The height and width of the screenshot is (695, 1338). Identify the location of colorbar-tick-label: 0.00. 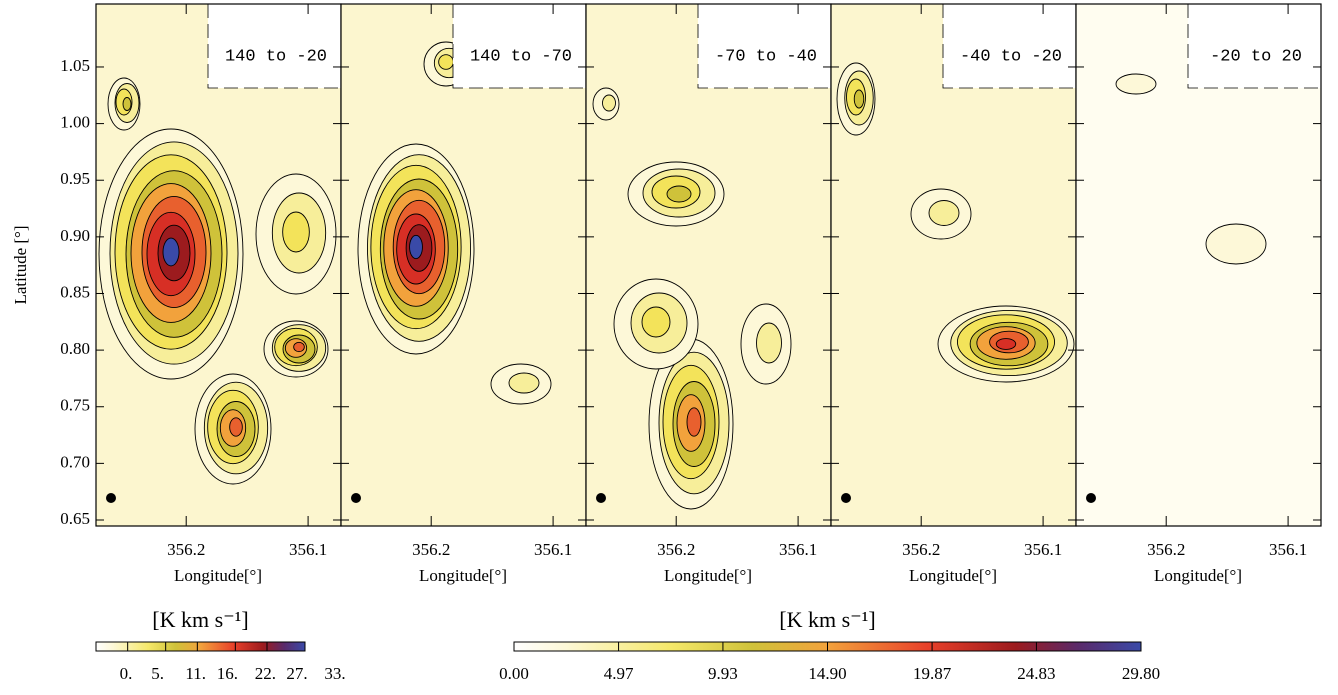
(514, 673).